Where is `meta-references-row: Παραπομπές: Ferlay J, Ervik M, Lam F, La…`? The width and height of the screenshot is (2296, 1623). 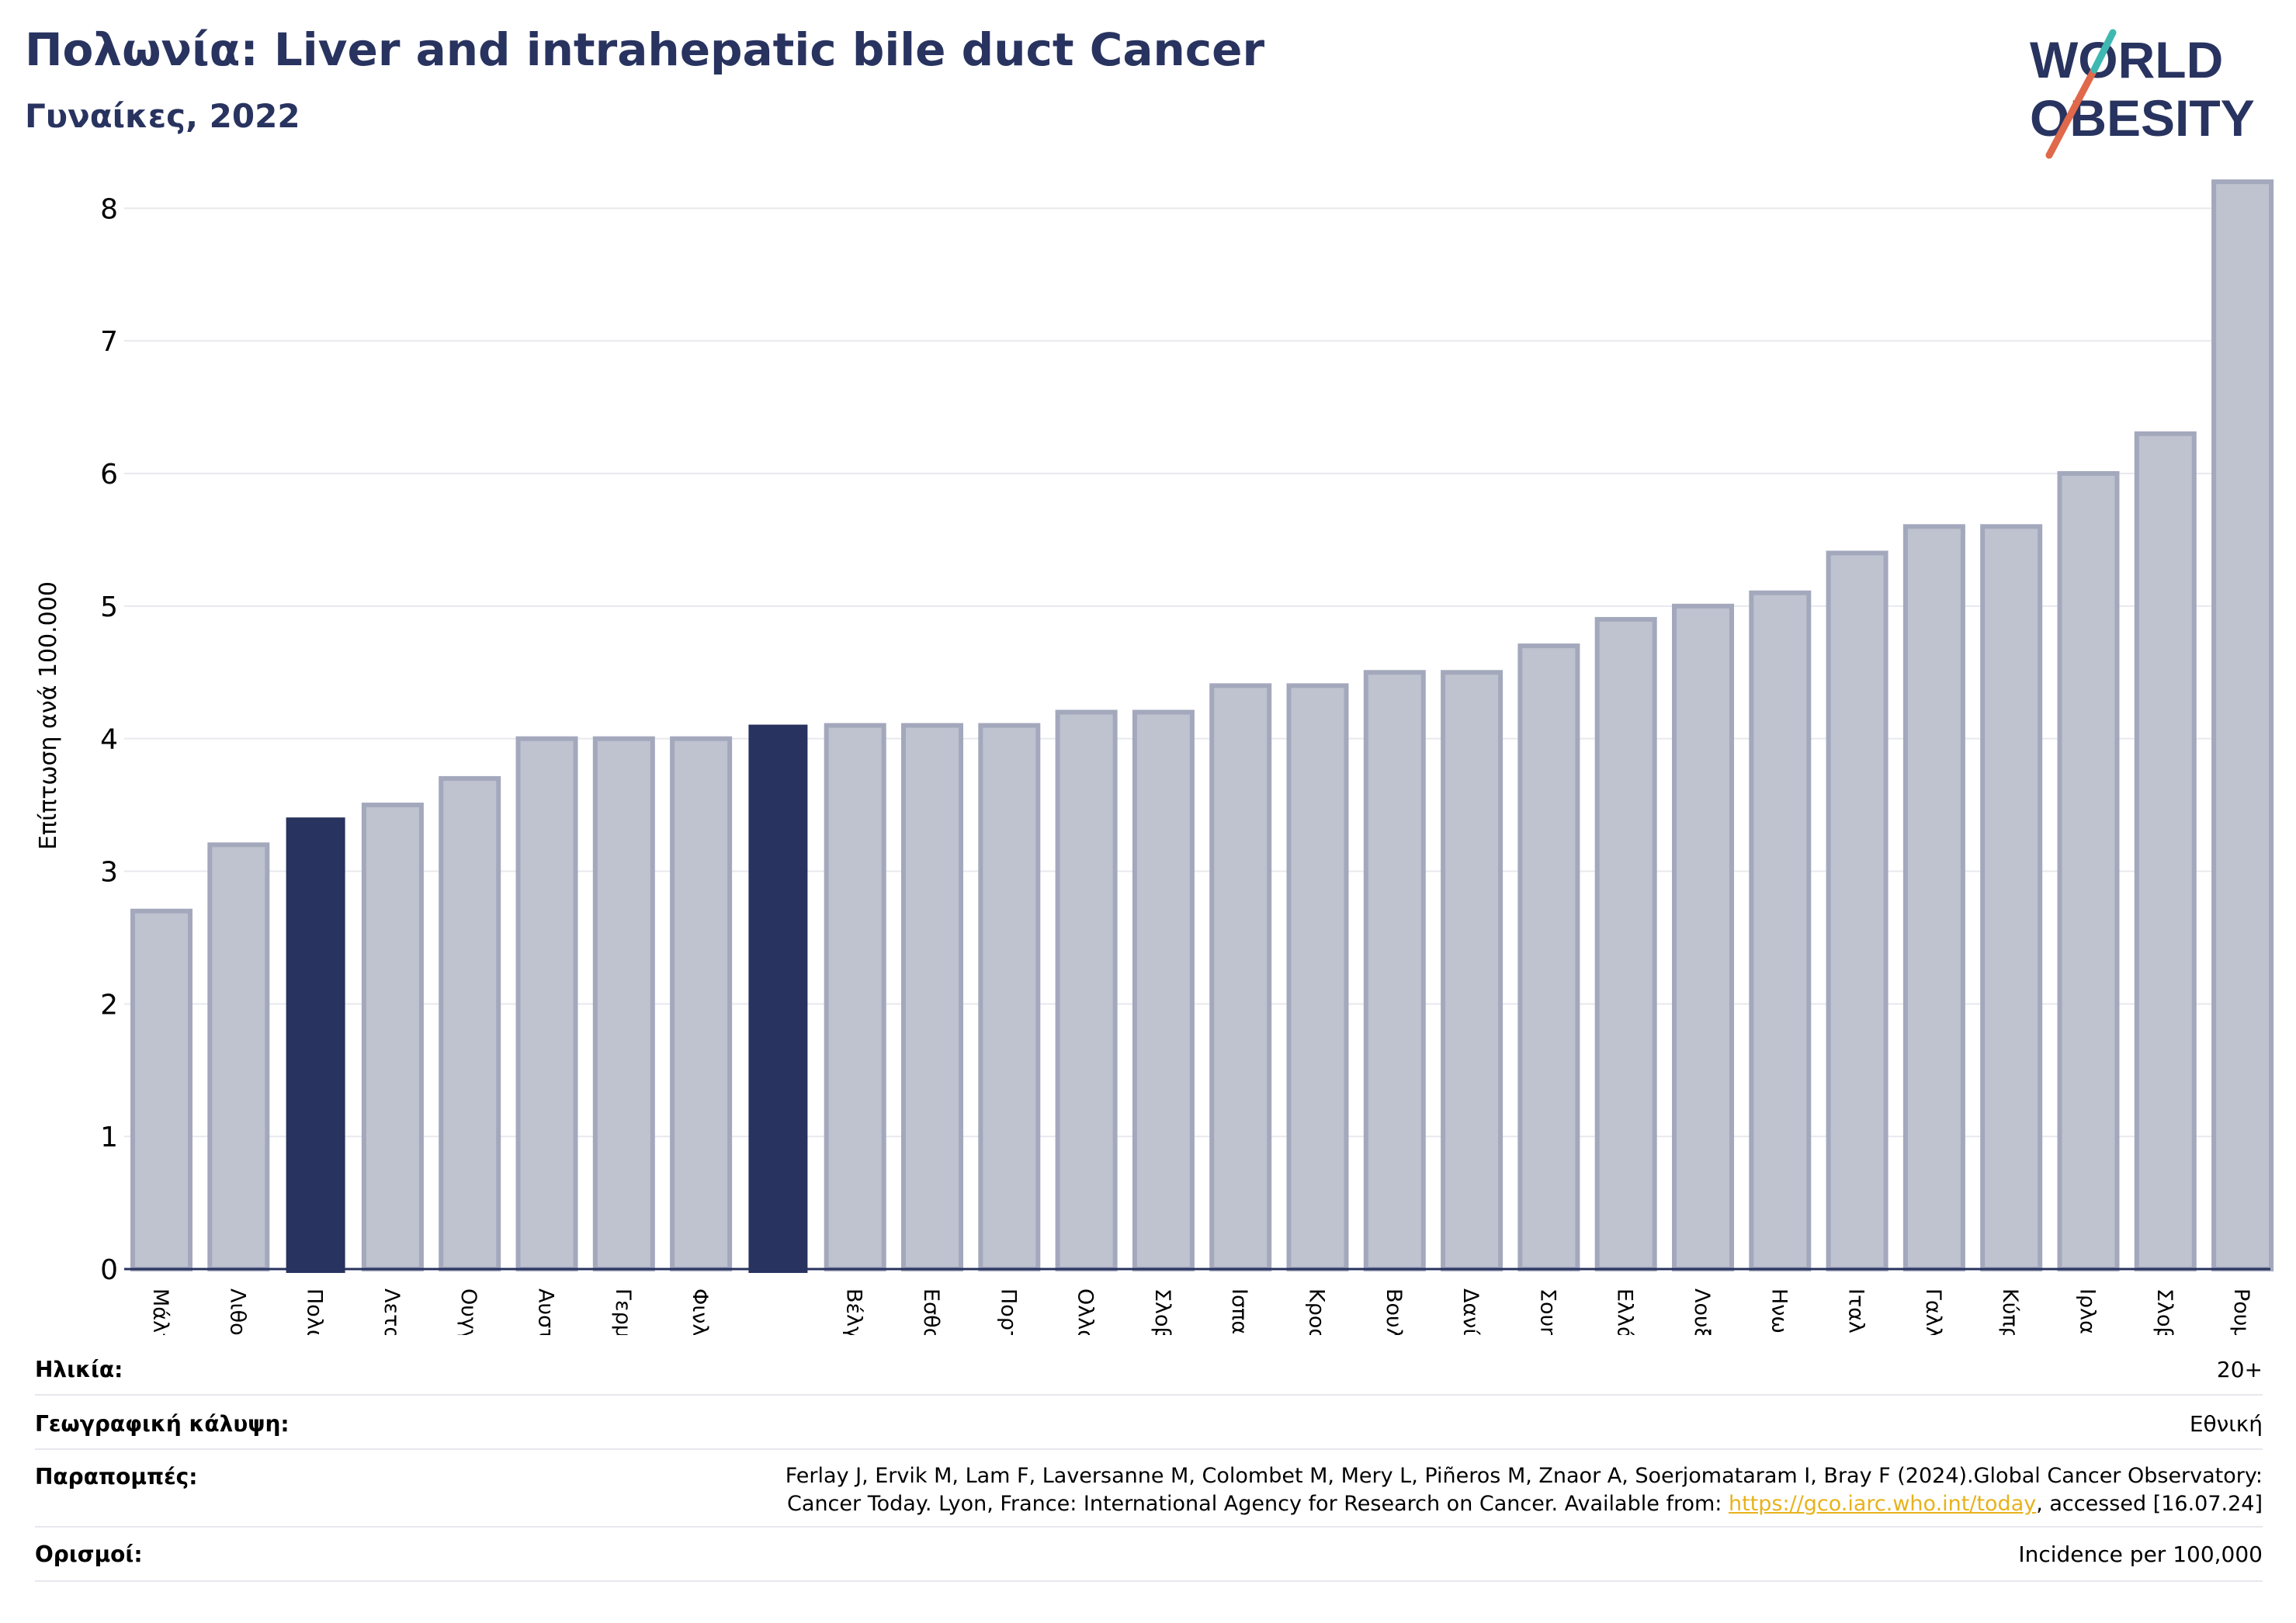 meta-references-row: Παραπομπές: Ferlay J, Ervik M, Lam F, La… is located at coordinates (1149, 1489).